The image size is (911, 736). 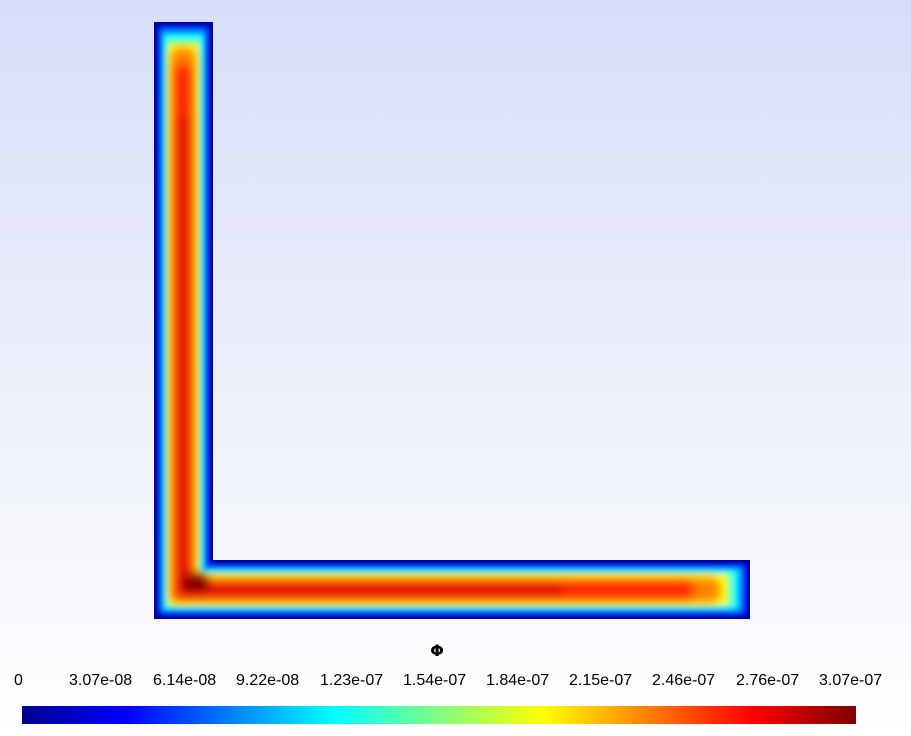 I want to click on colorbar-tick: 2.76e-07, so click(x=768, y=680).